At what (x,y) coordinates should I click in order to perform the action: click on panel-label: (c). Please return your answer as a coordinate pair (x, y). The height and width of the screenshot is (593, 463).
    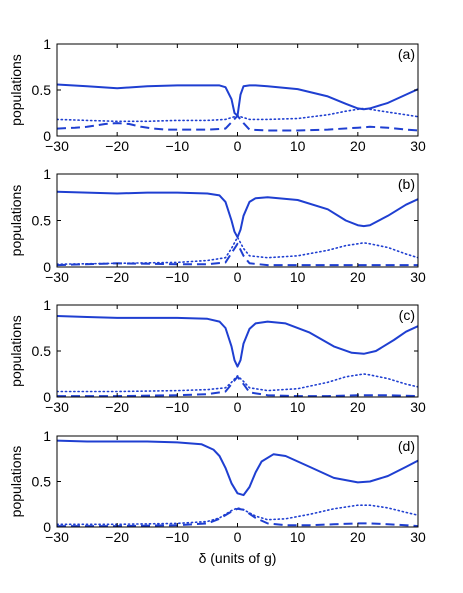
    Looking at the image, I should click on (407, 315).